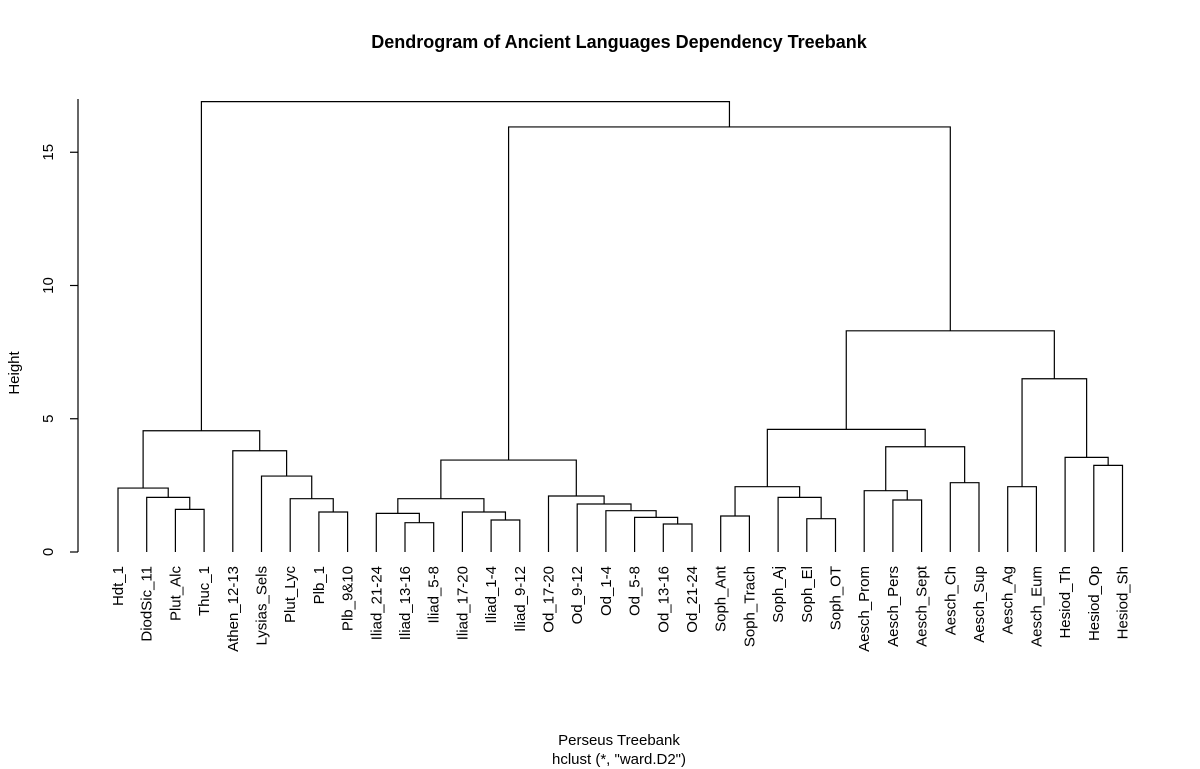 This screenshot has width=1200, height=769. What do you see at coordinates (290, 594) in the screenshot?
I see `leaf-label: Plut_Lyc` at bounding box center [290, 594].